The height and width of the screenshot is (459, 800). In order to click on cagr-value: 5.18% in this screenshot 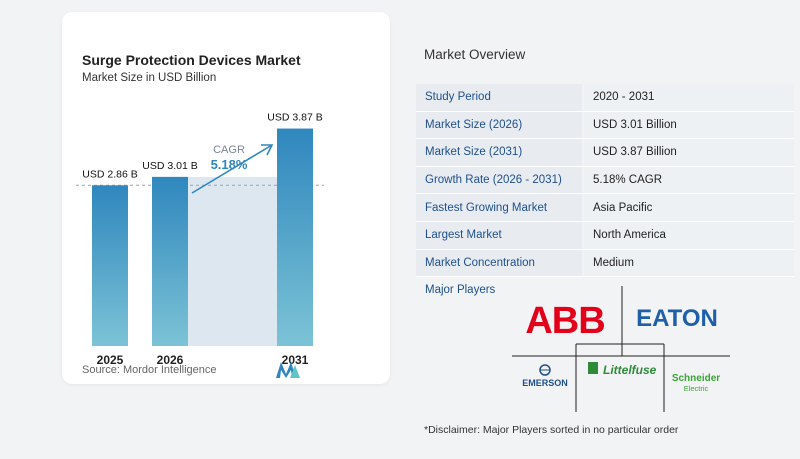, I will do `click(229, 164)`.